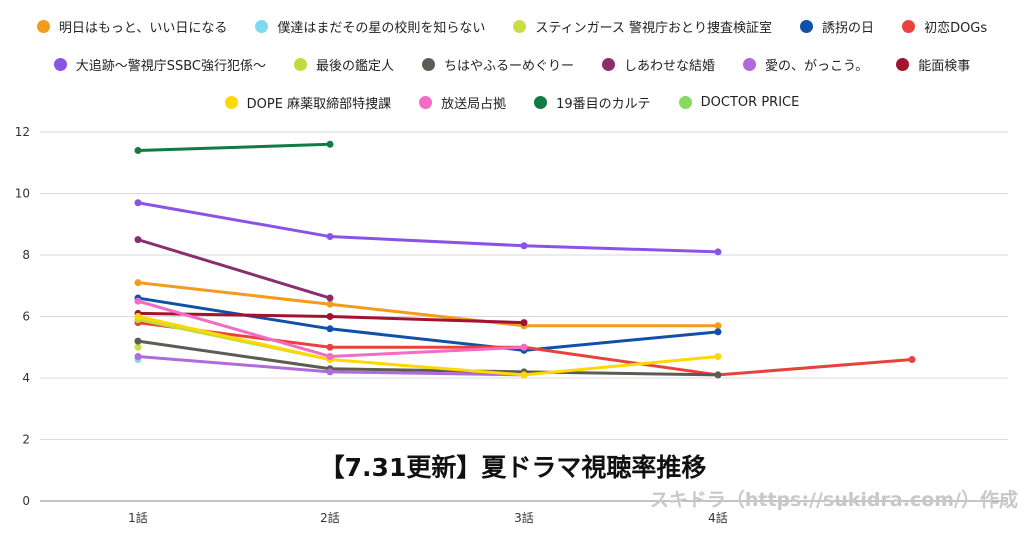  Describe the element at coordinates (170, 66) in the screenshot. I see `legend-label: 大追跡〜警視庁SSBC強行犯係〜` at that location.